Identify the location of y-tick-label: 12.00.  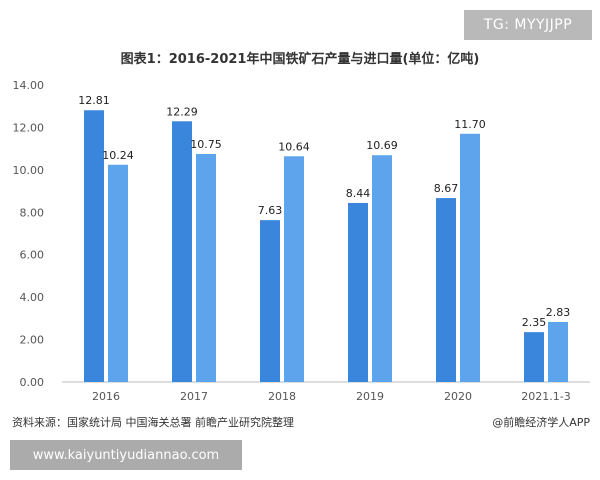
(29, 127).